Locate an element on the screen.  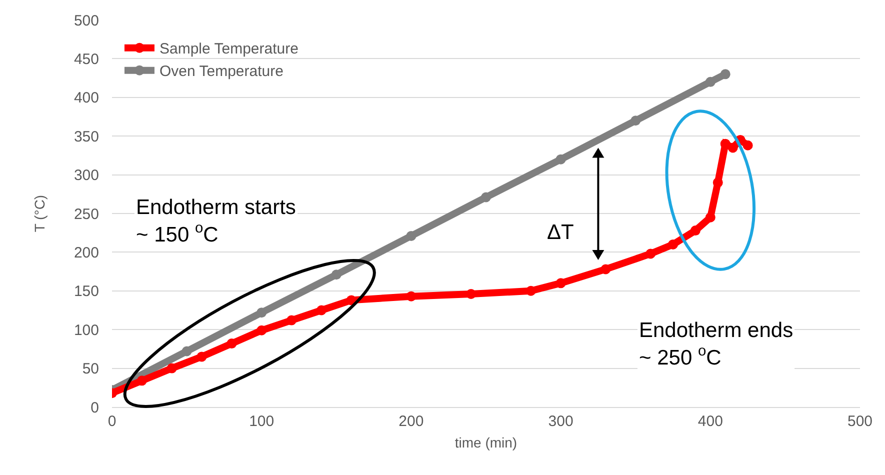
y-tick-label: 400 is located at coordinates (86, 98).